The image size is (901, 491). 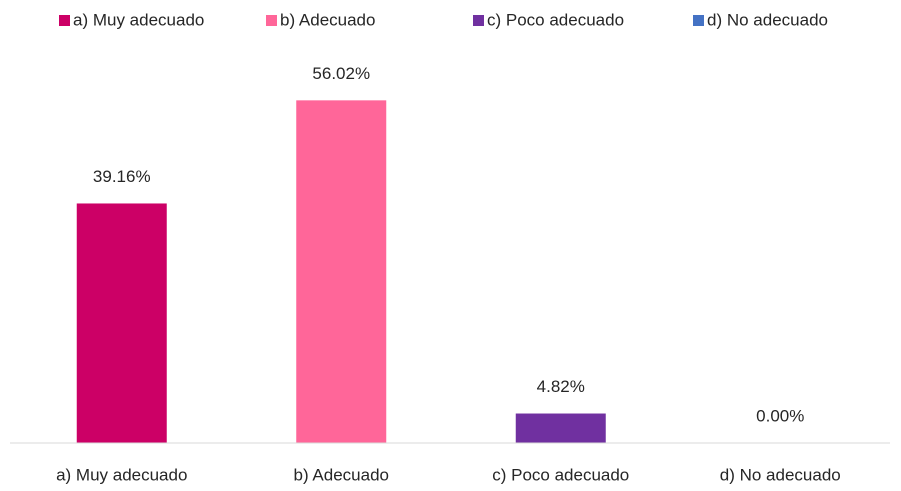 I want to click on data-label: 0.00%, so click(x=780, y=415).